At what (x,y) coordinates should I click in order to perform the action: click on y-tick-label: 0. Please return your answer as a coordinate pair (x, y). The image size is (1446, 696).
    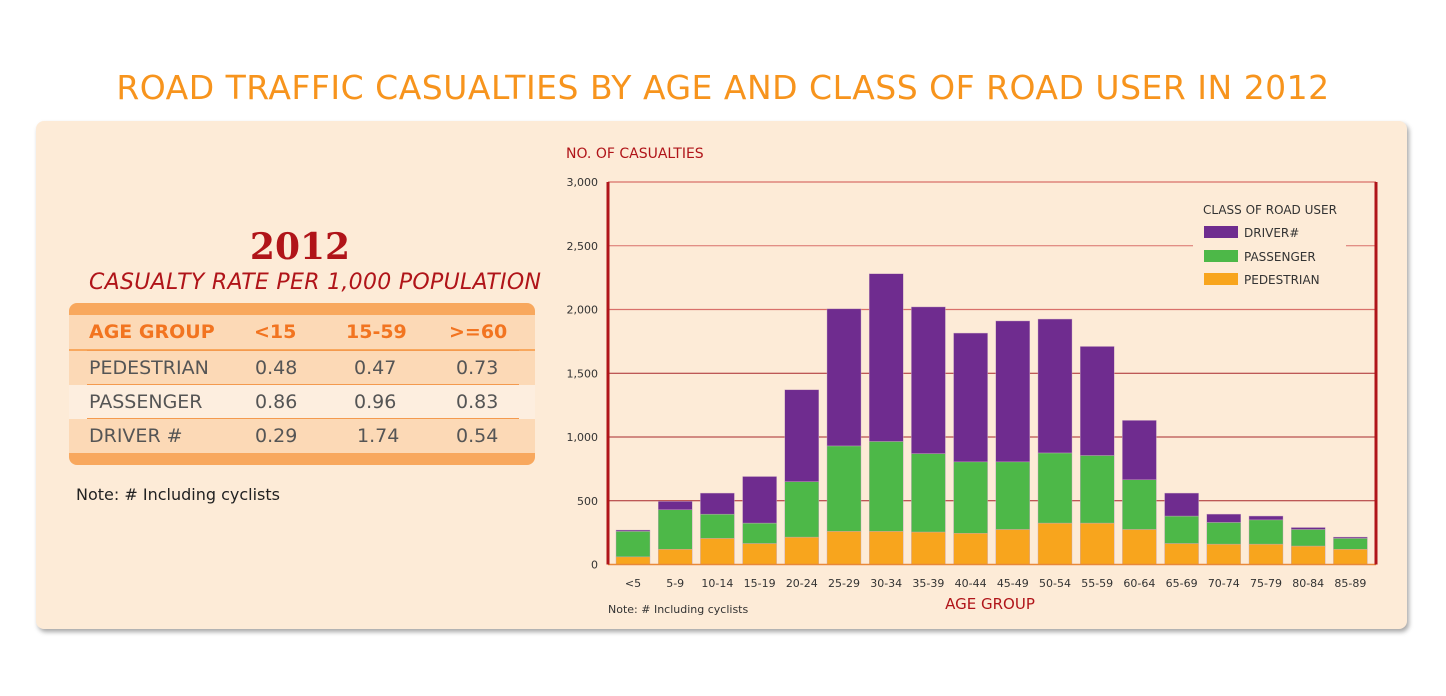
    Looking at the image, I should click on (594, 565).